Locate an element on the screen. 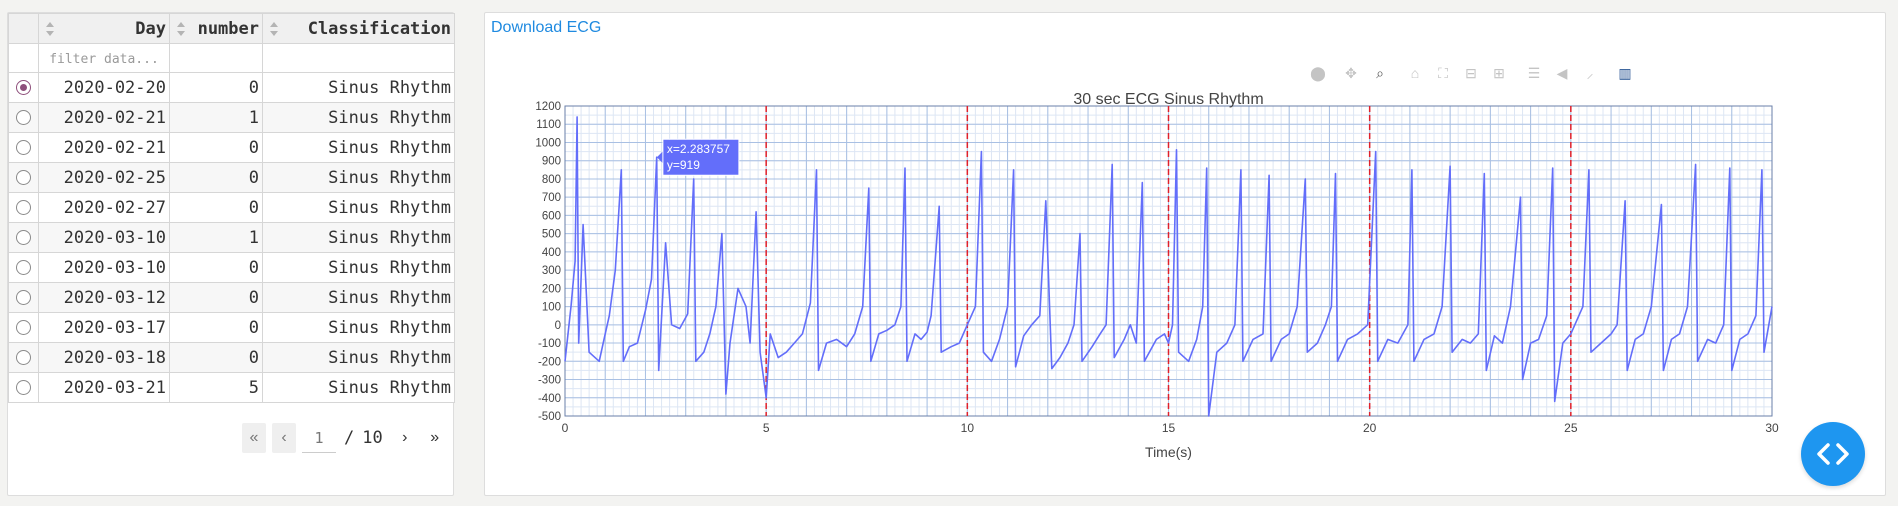  table-row: 2020-03-12 0 Sinus Rhythm is located at coordinates (231, 297).